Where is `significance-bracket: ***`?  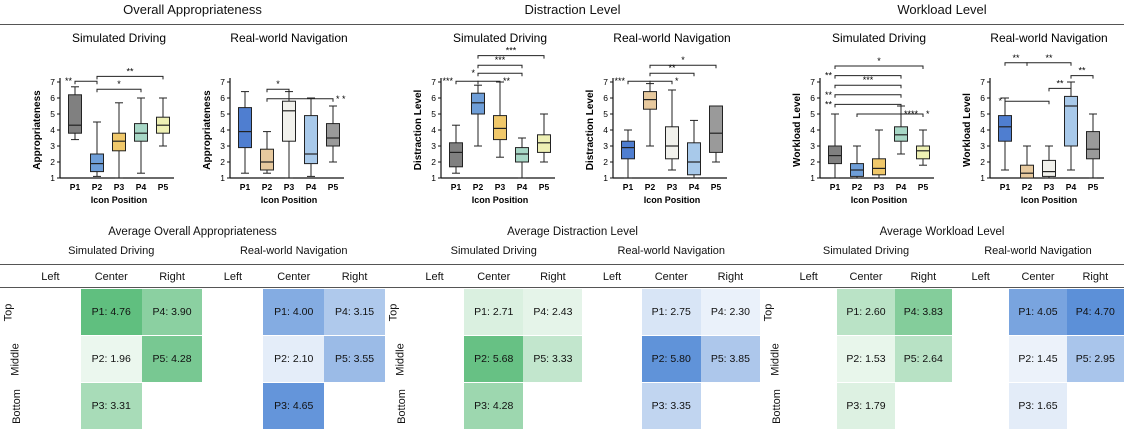 significance-bracket: *** is located at coordinates (632, 81).